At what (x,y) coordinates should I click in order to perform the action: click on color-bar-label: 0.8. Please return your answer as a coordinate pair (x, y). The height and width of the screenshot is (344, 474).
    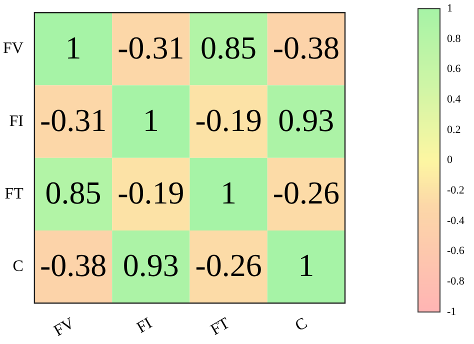
    Looking at the image, I should click on (454, 38).